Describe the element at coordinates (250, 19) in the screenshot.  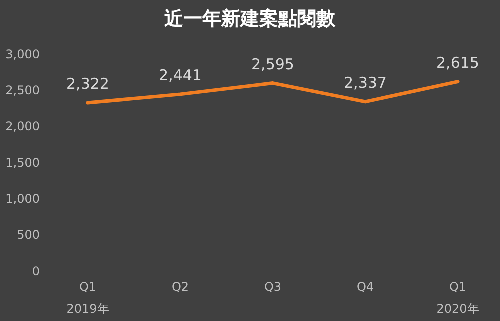
I see `chart-title: 近一年新建案點閱數` at that location.